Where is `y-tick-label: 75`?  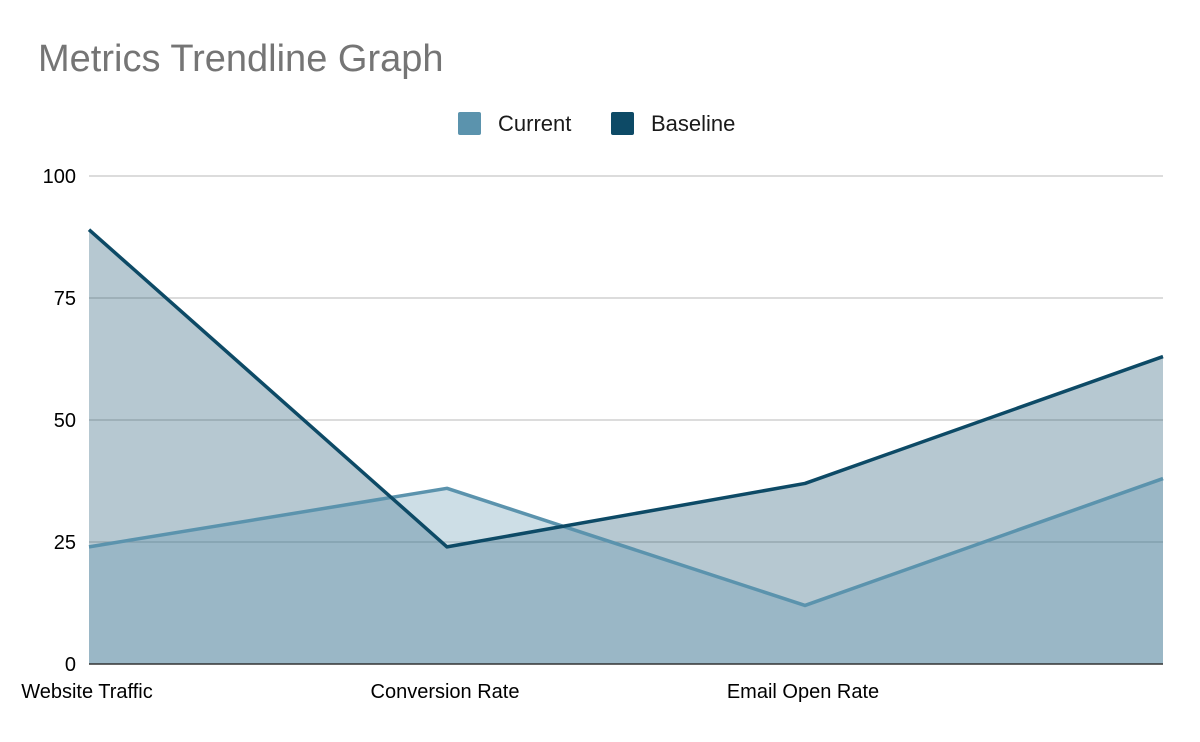 y-tick-label: 75 is located at coordinates (65, 299).